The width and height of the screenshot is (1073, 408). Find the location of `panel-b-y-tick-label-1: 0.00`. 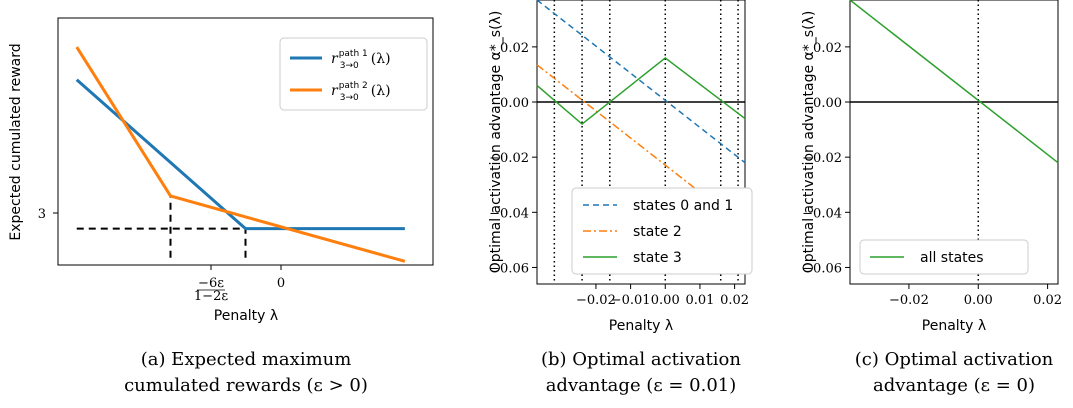

panel-b-y-tick-label-1: 0.00 is located at coordinates (514, 103).